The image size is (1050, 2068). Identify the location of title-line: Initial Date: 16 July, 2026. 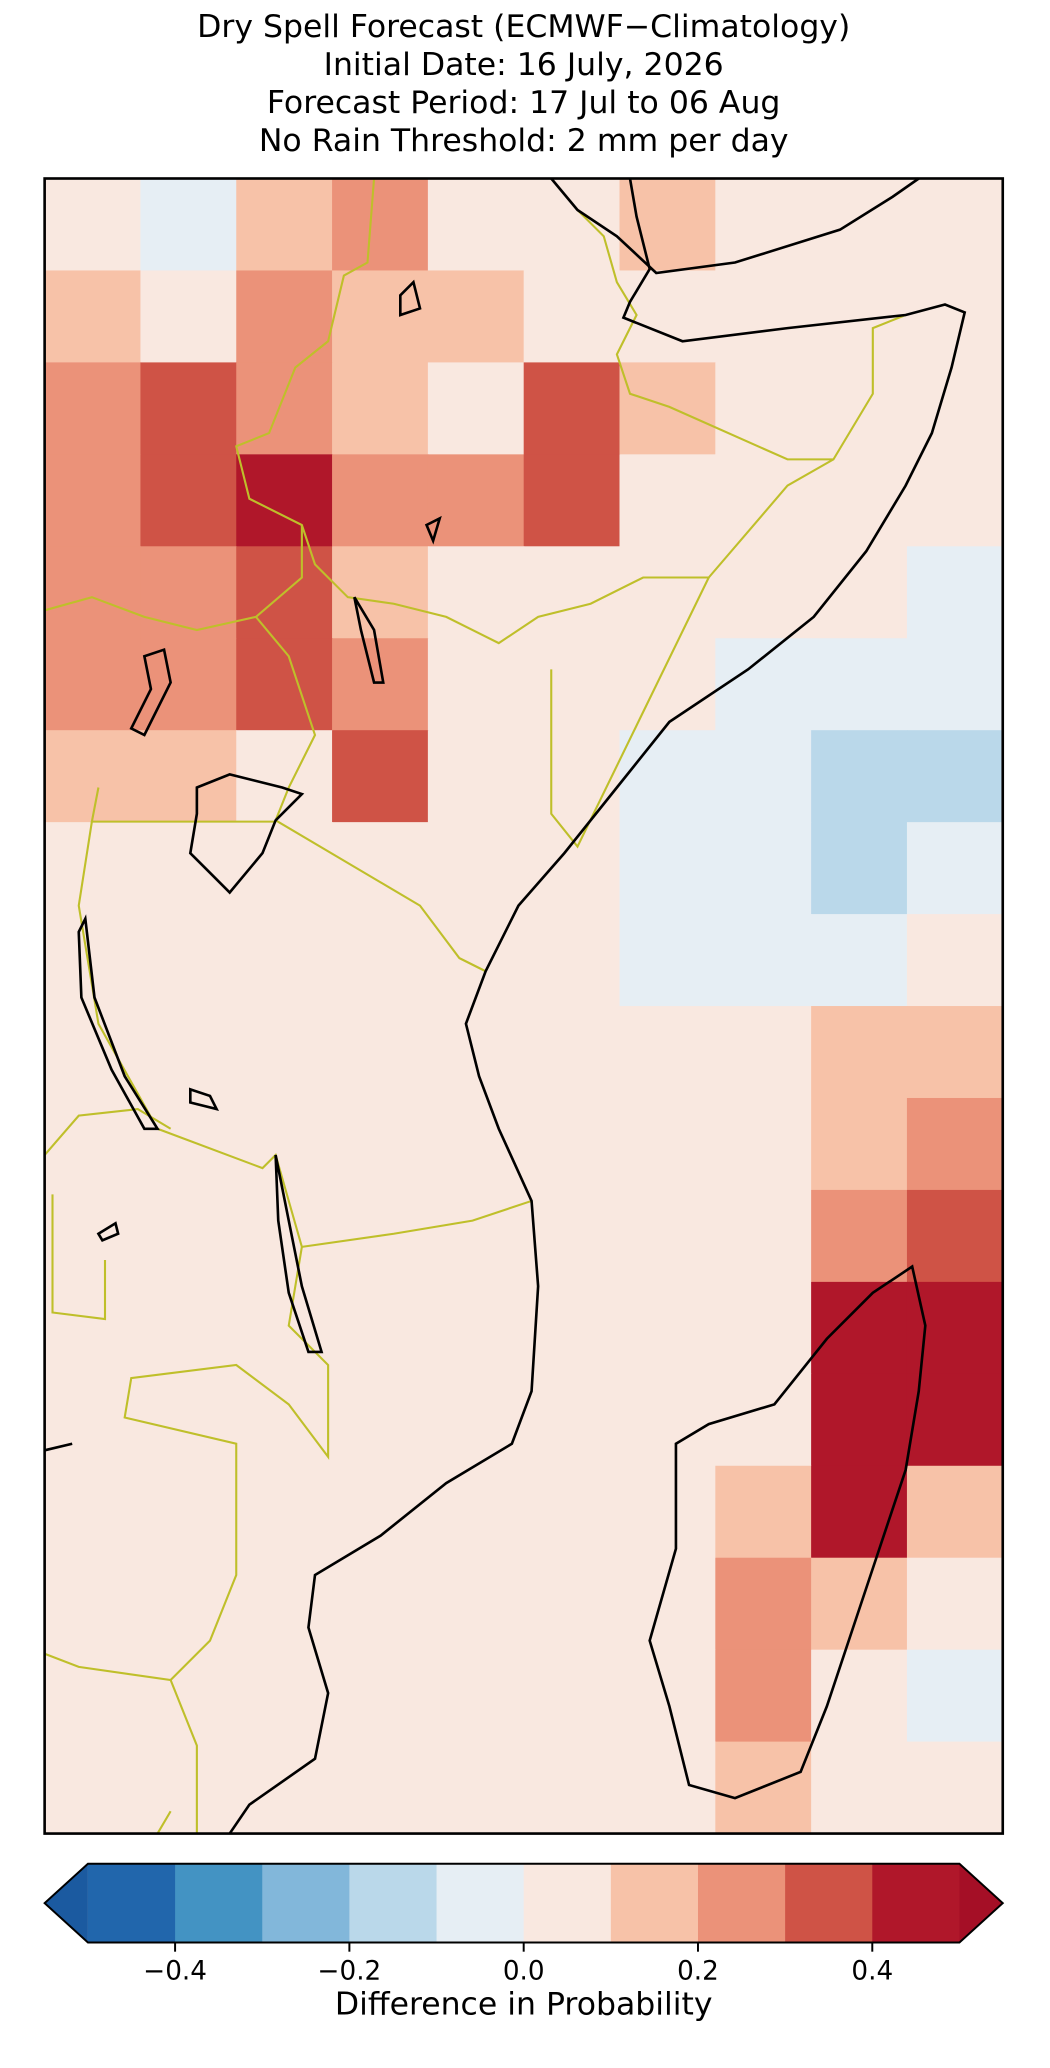
(524, 65).